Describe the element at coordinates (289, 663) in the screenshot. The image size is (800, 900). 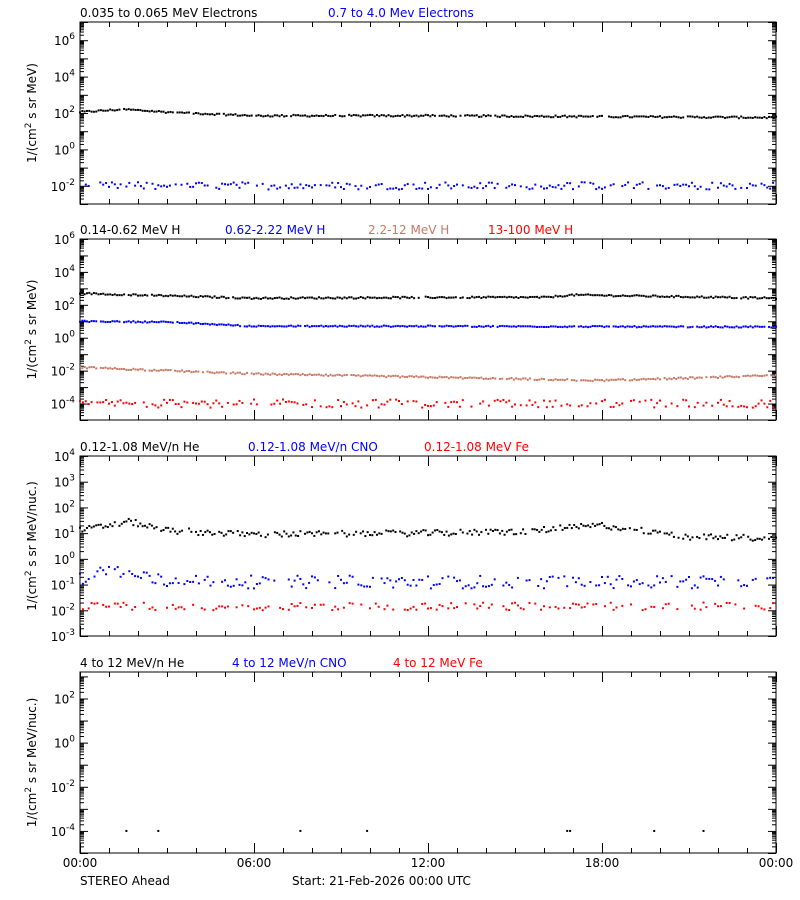
I see `legend-entry: 4 to 12 MeV/n CNO` at that location.